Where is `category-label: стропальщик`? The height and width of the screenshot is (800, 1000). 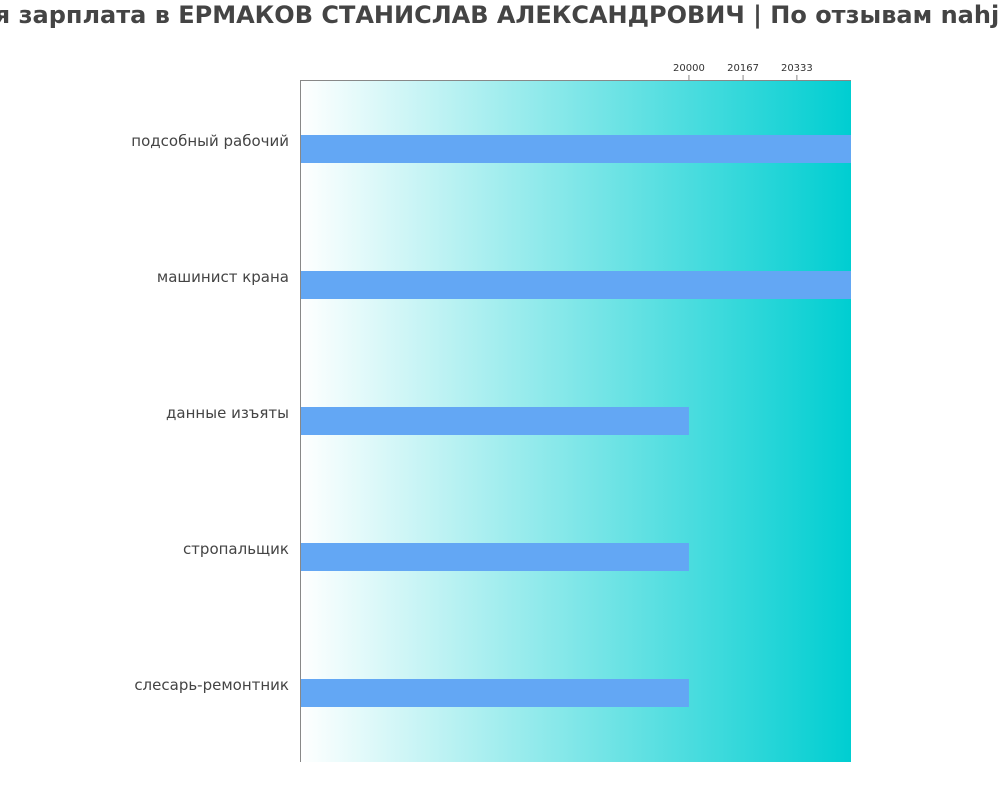 category-label: стропальщик is located at coordinates (236, 549).